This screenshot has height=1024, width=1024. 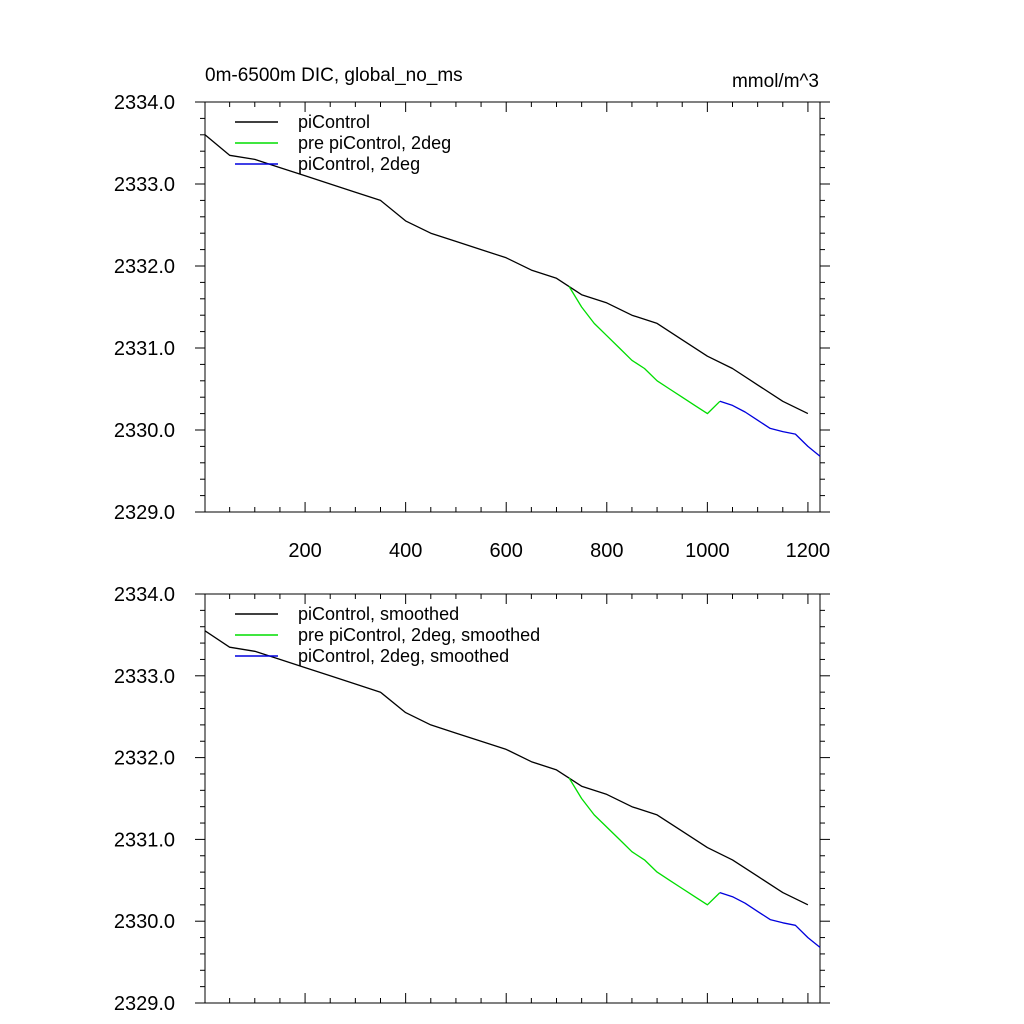 What do you see at coordinates (707, 551) in the screenshot?
I see `x-tick-label: 1000` at bounding box center [707, 551].